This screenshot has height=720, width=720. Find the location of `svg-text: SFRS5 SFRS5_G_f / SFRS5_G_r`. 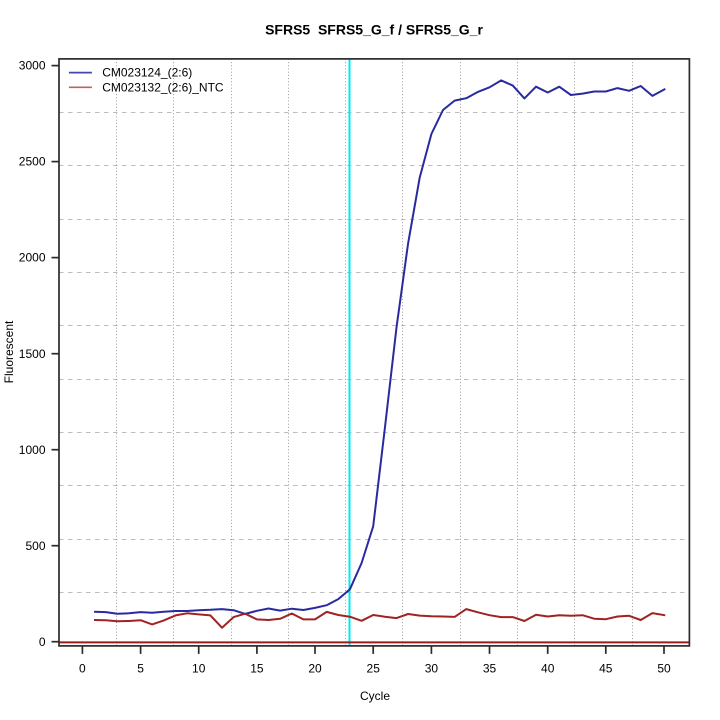

svg-text: SFRS5 SFRS5_G_f / SFRS5_G_r is located at coordinates (374, 30).